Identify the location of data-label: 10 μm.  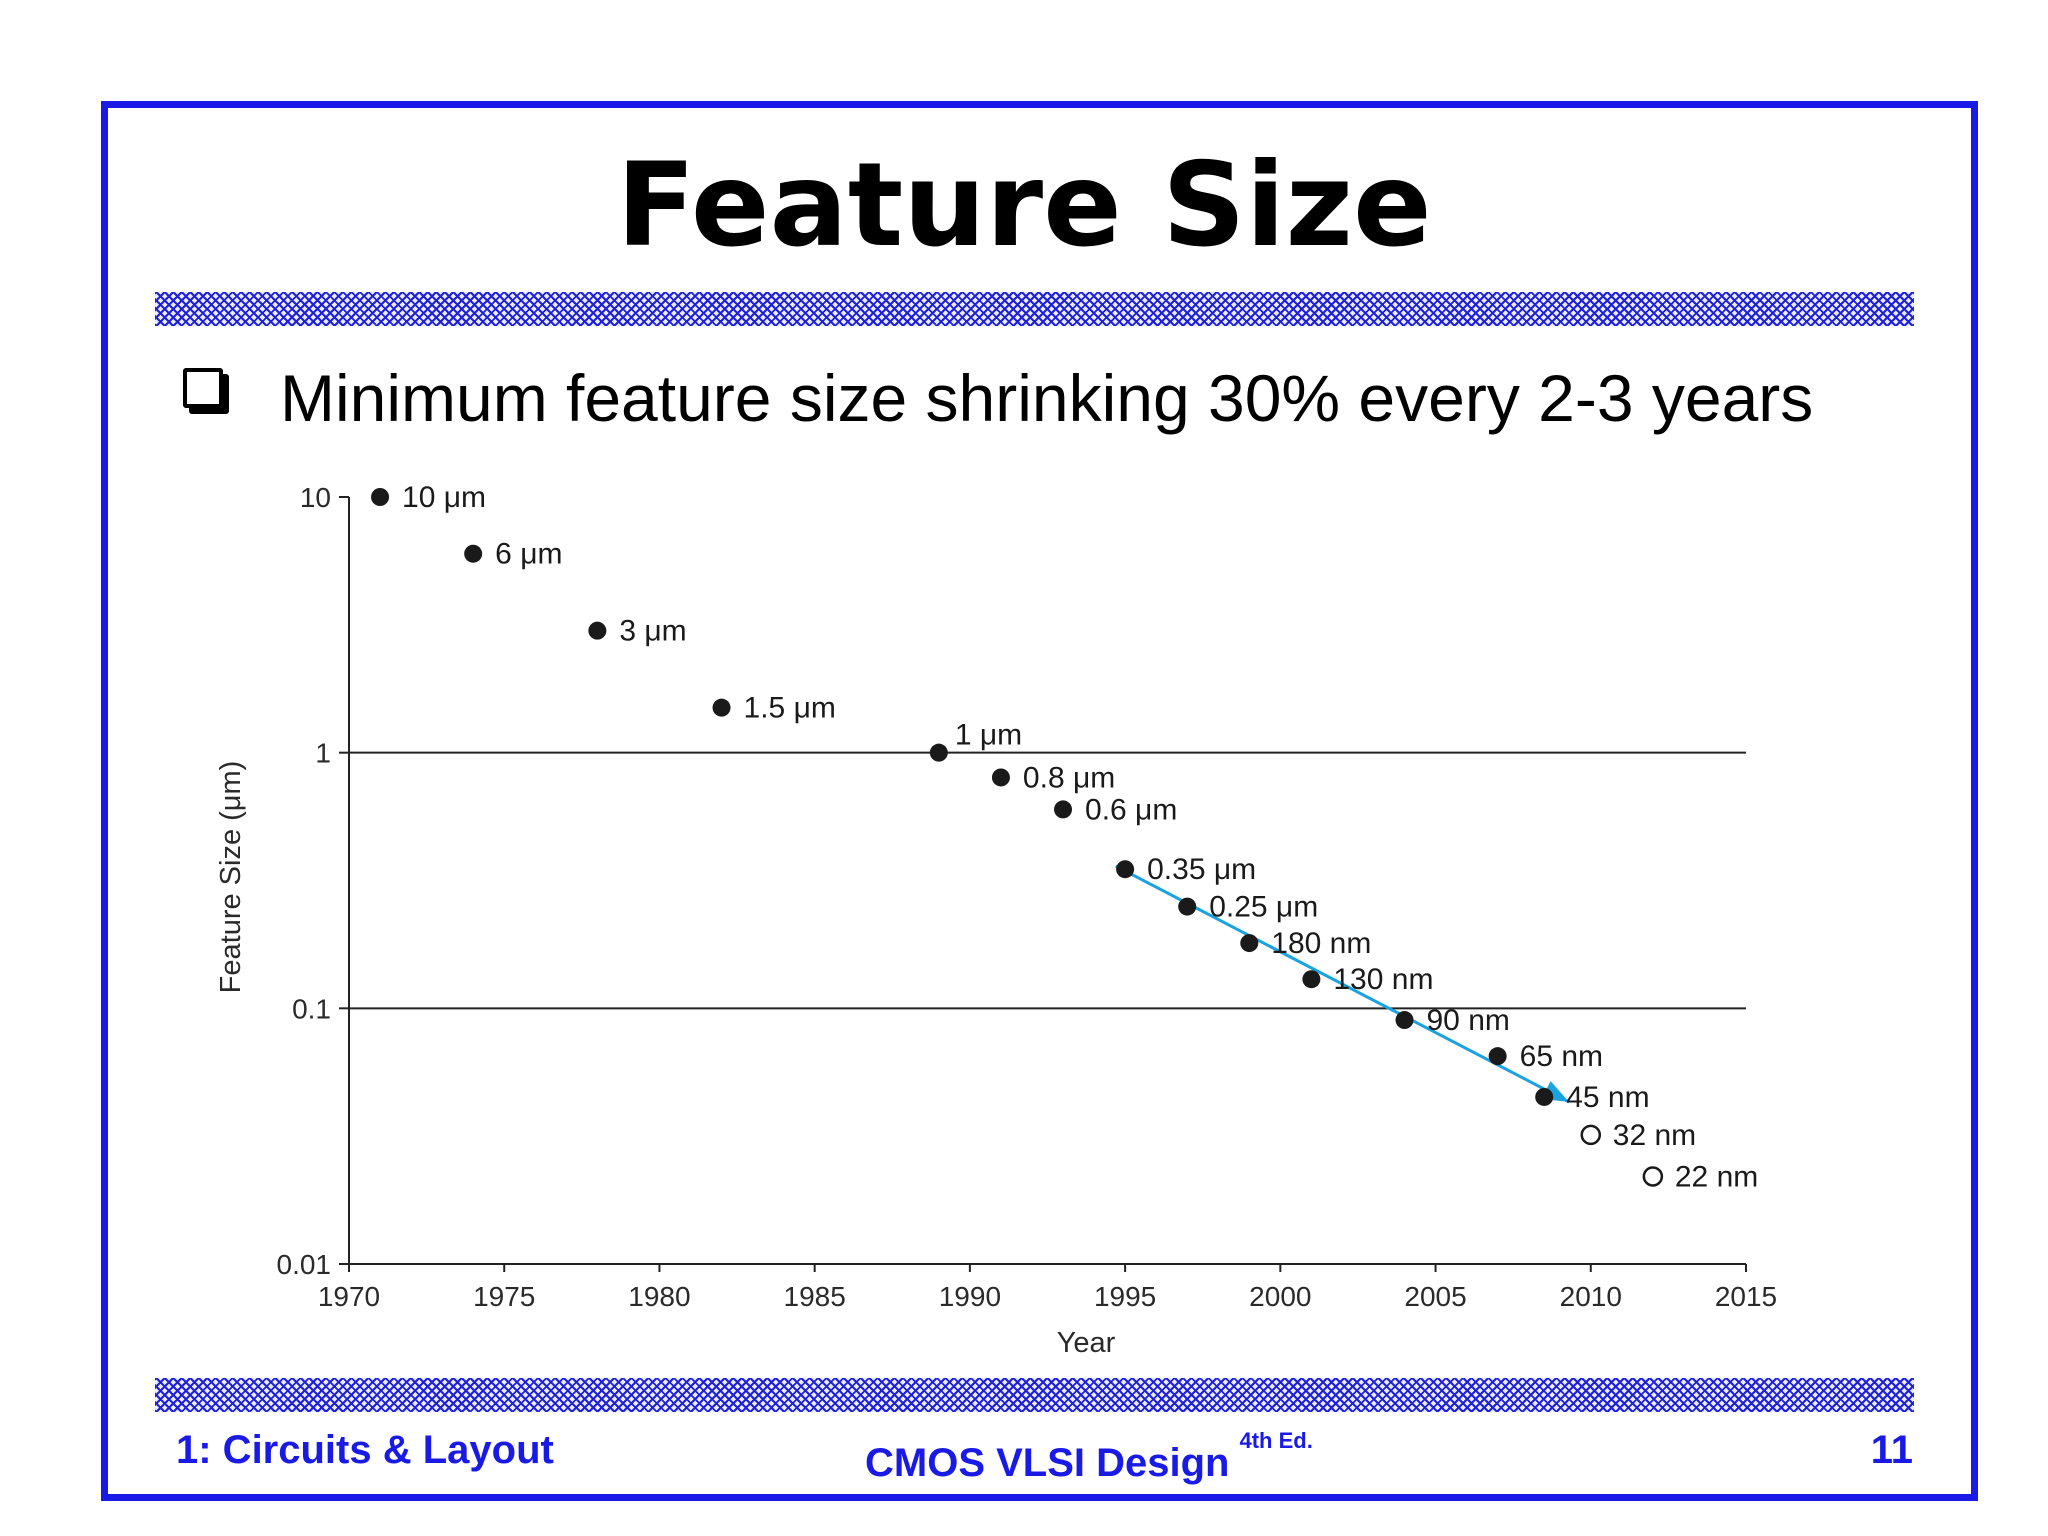
(444, 497).